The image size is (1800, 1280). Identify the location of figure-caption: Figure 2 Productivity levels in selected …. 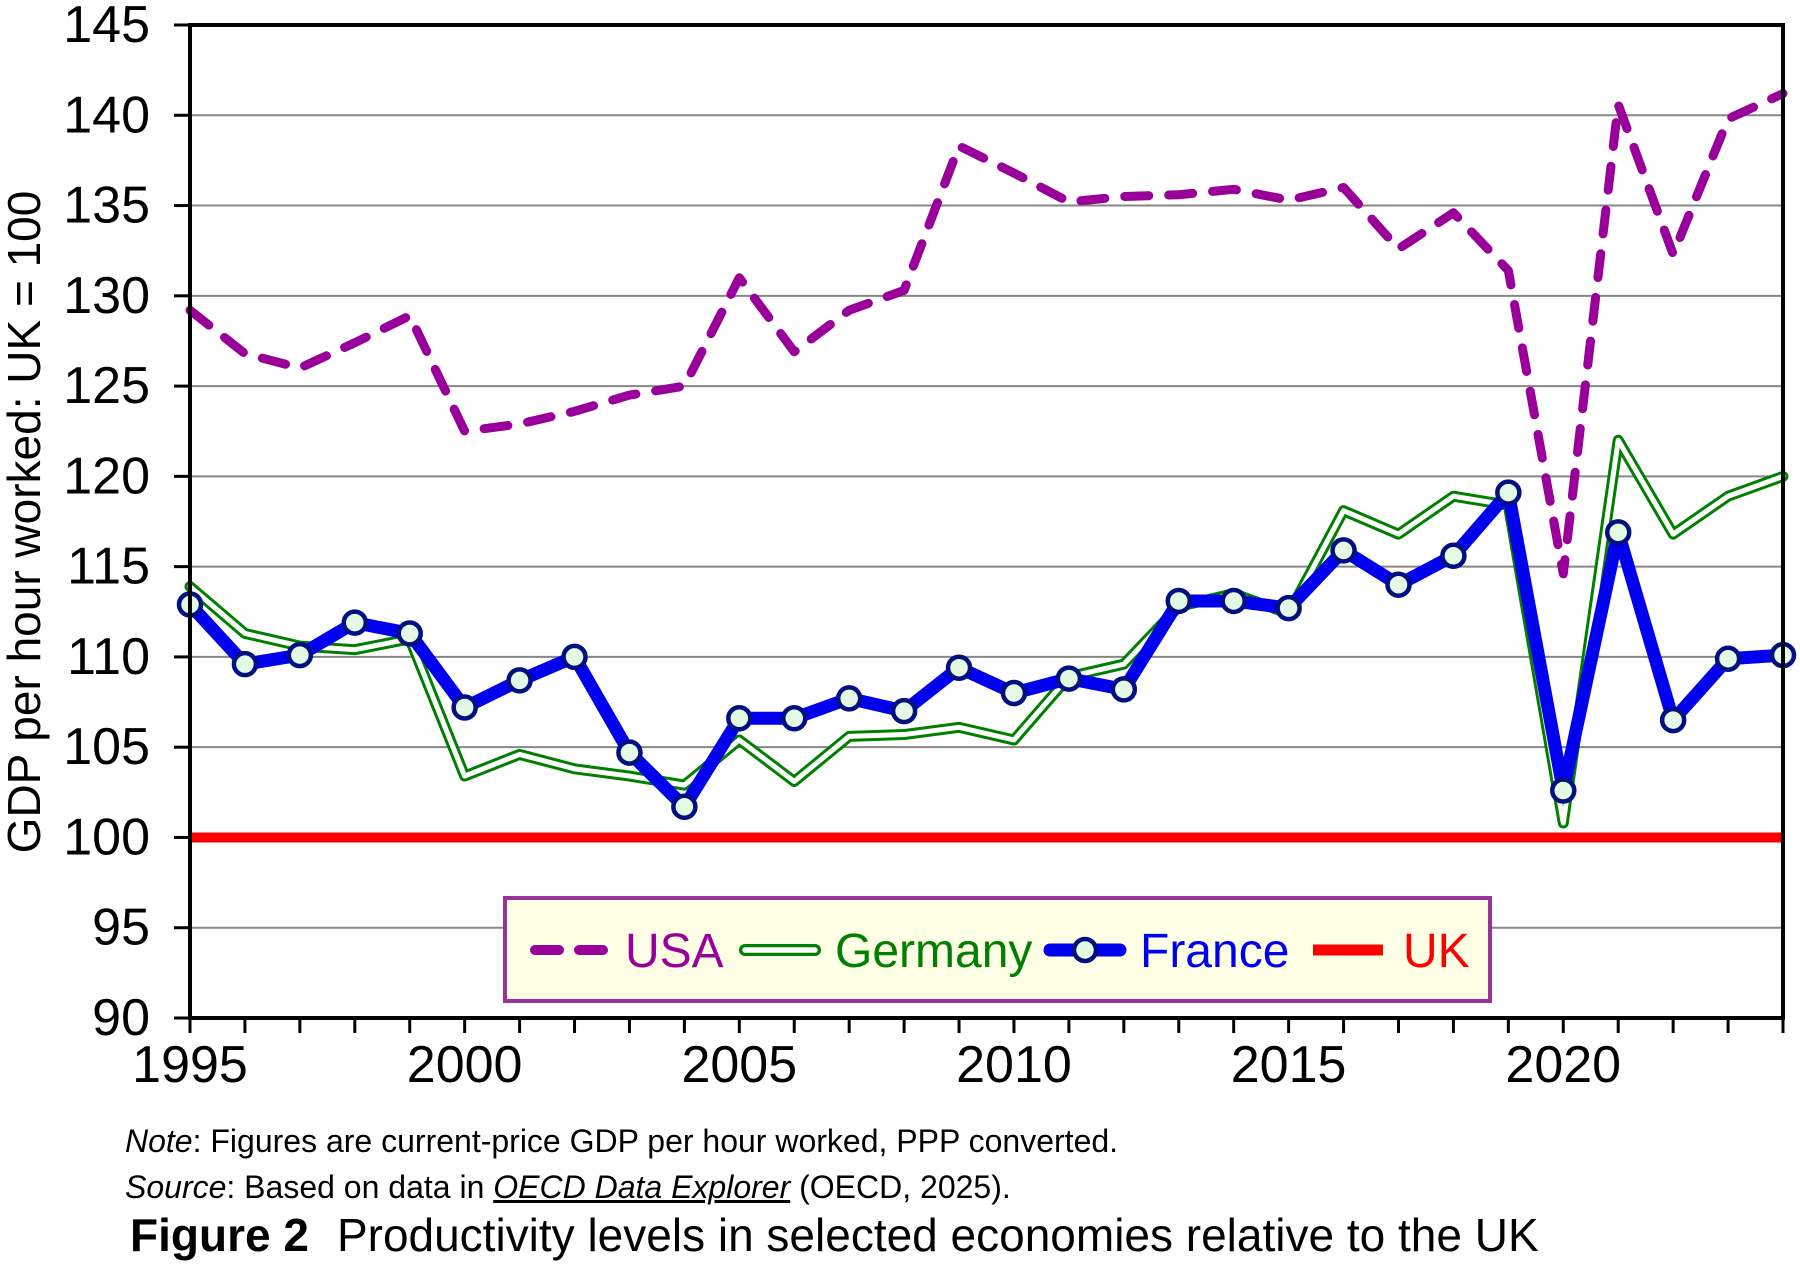
(834, 1235).